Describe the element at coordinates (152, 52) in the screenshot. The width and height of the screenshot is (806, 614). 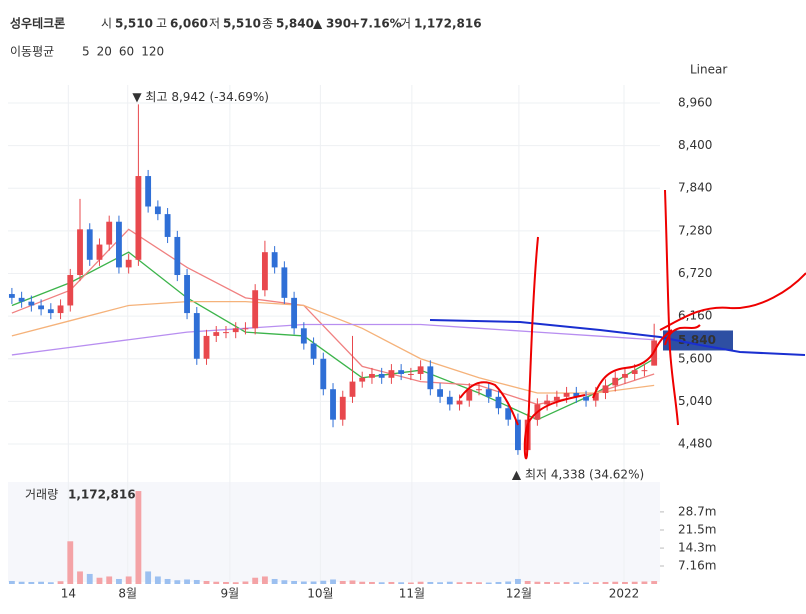
I see `legend-entry: 120` at that location.